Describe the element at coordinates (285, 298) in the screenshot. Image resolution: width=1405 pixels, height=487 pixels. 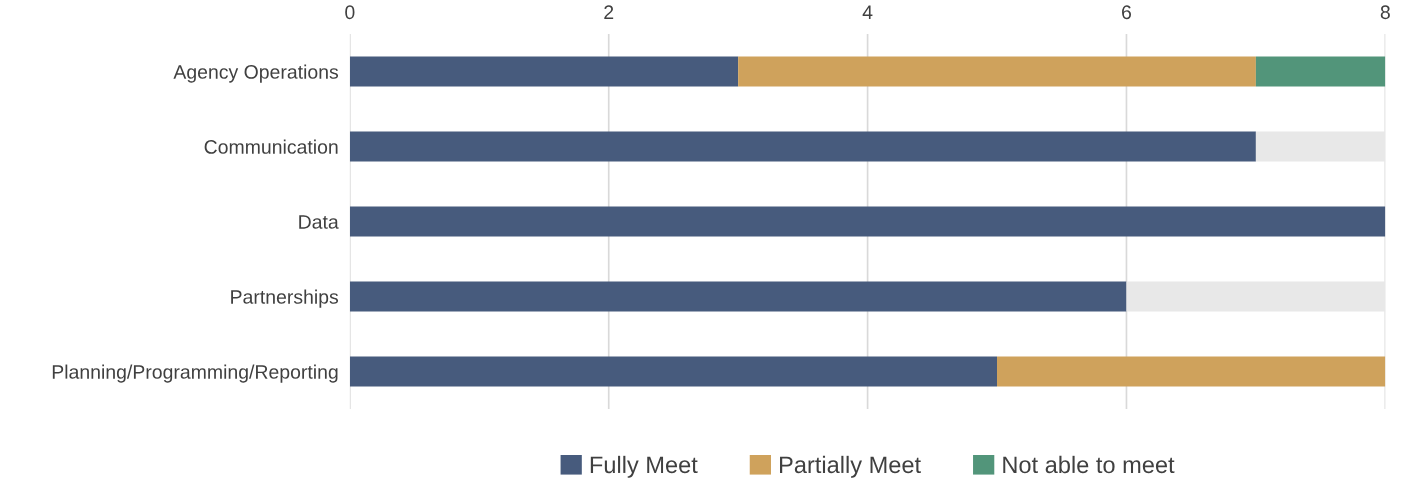
I see `y-tick-label: Partnerships` at that location.